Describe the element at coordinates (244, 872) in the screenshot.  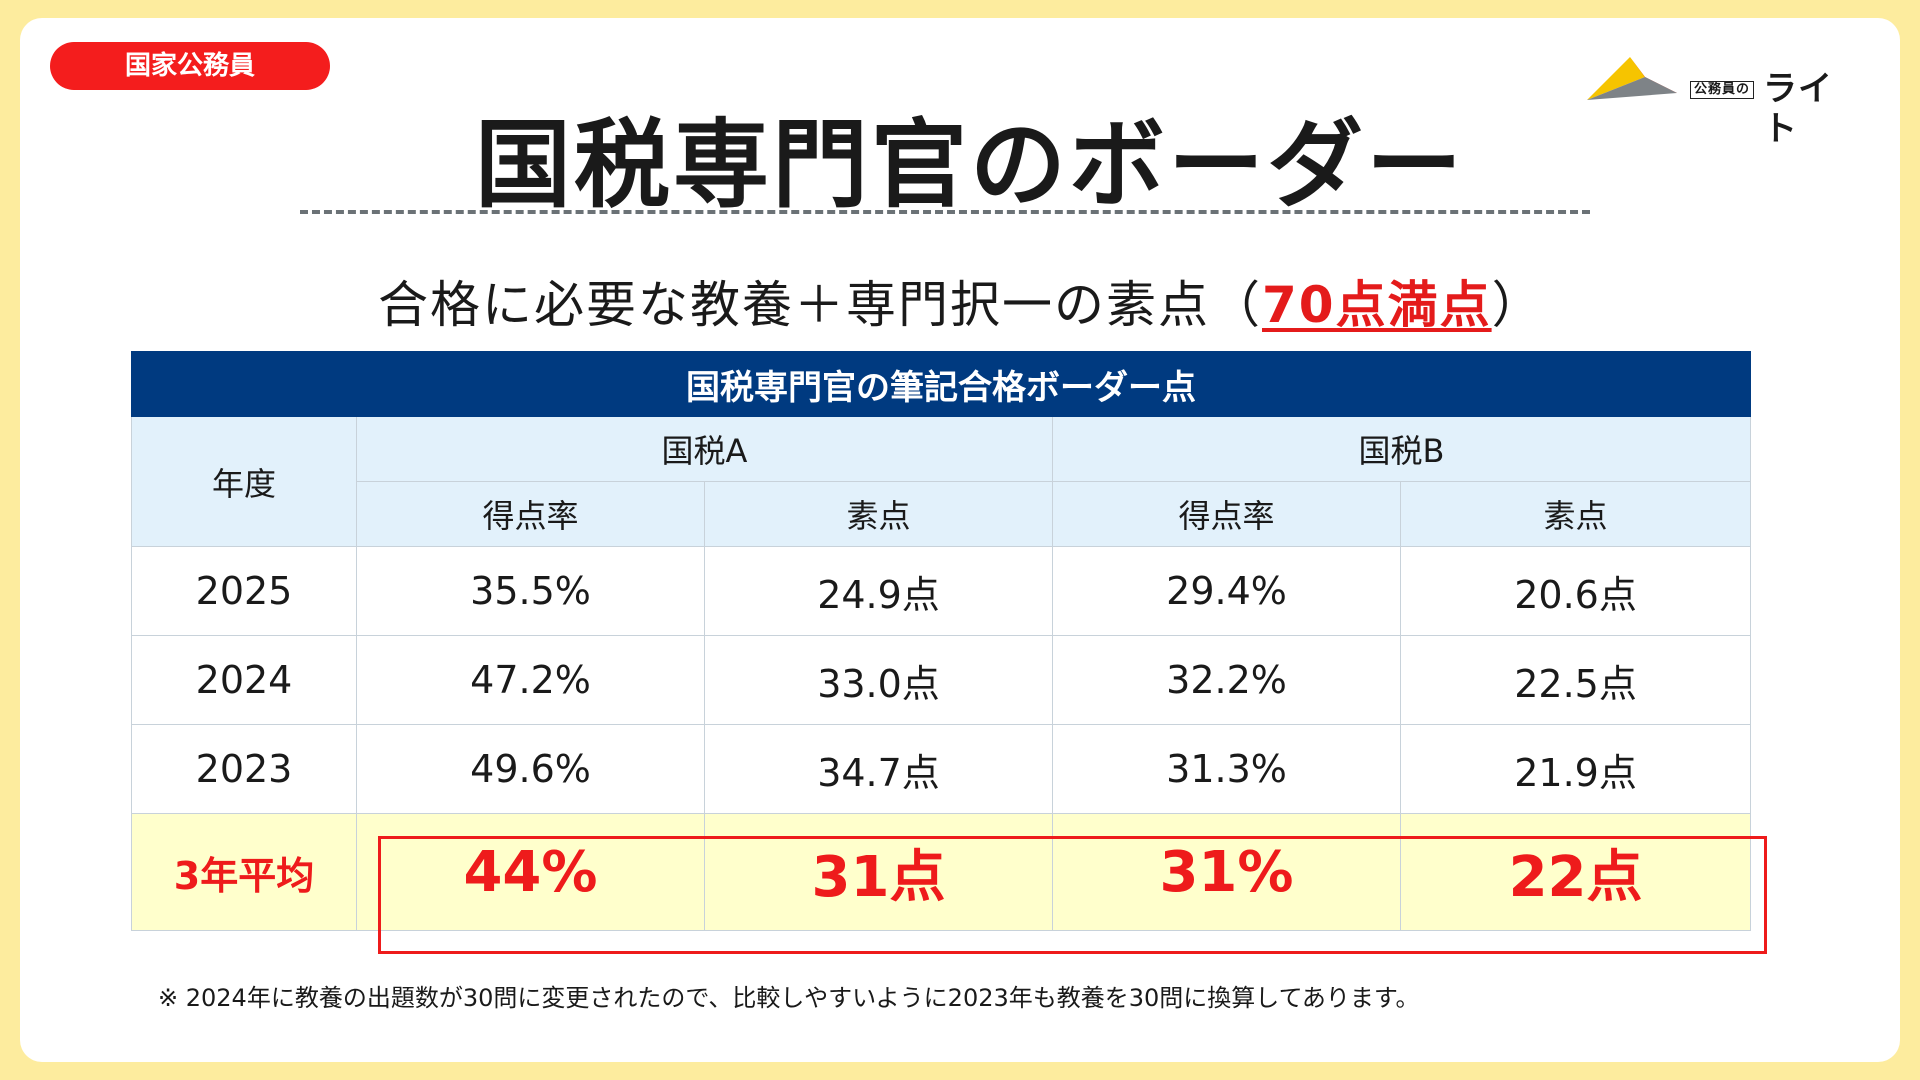
I see `average-label: 3年平均` at that location.